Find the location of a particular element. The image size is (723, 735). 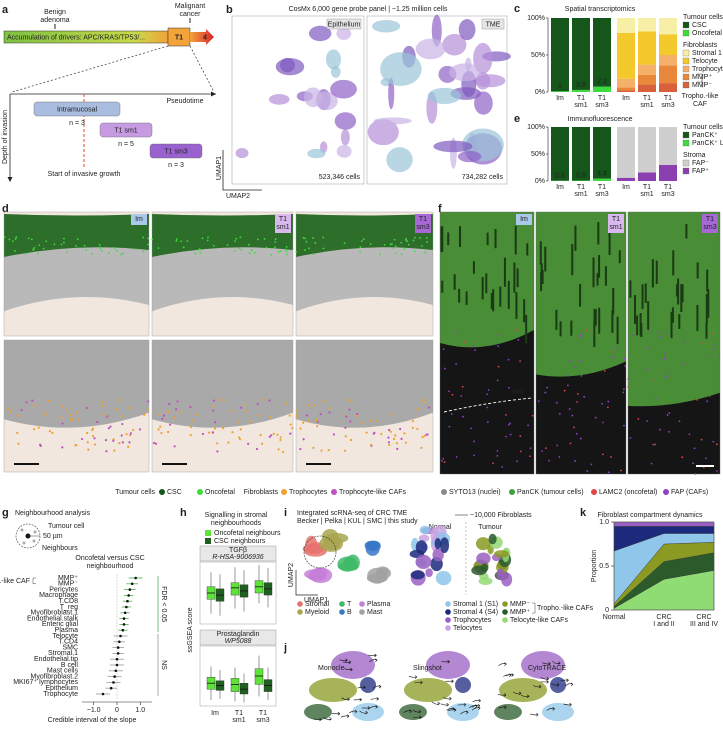

y-tick-label: 0.5 is located at coordinates (604, 566).